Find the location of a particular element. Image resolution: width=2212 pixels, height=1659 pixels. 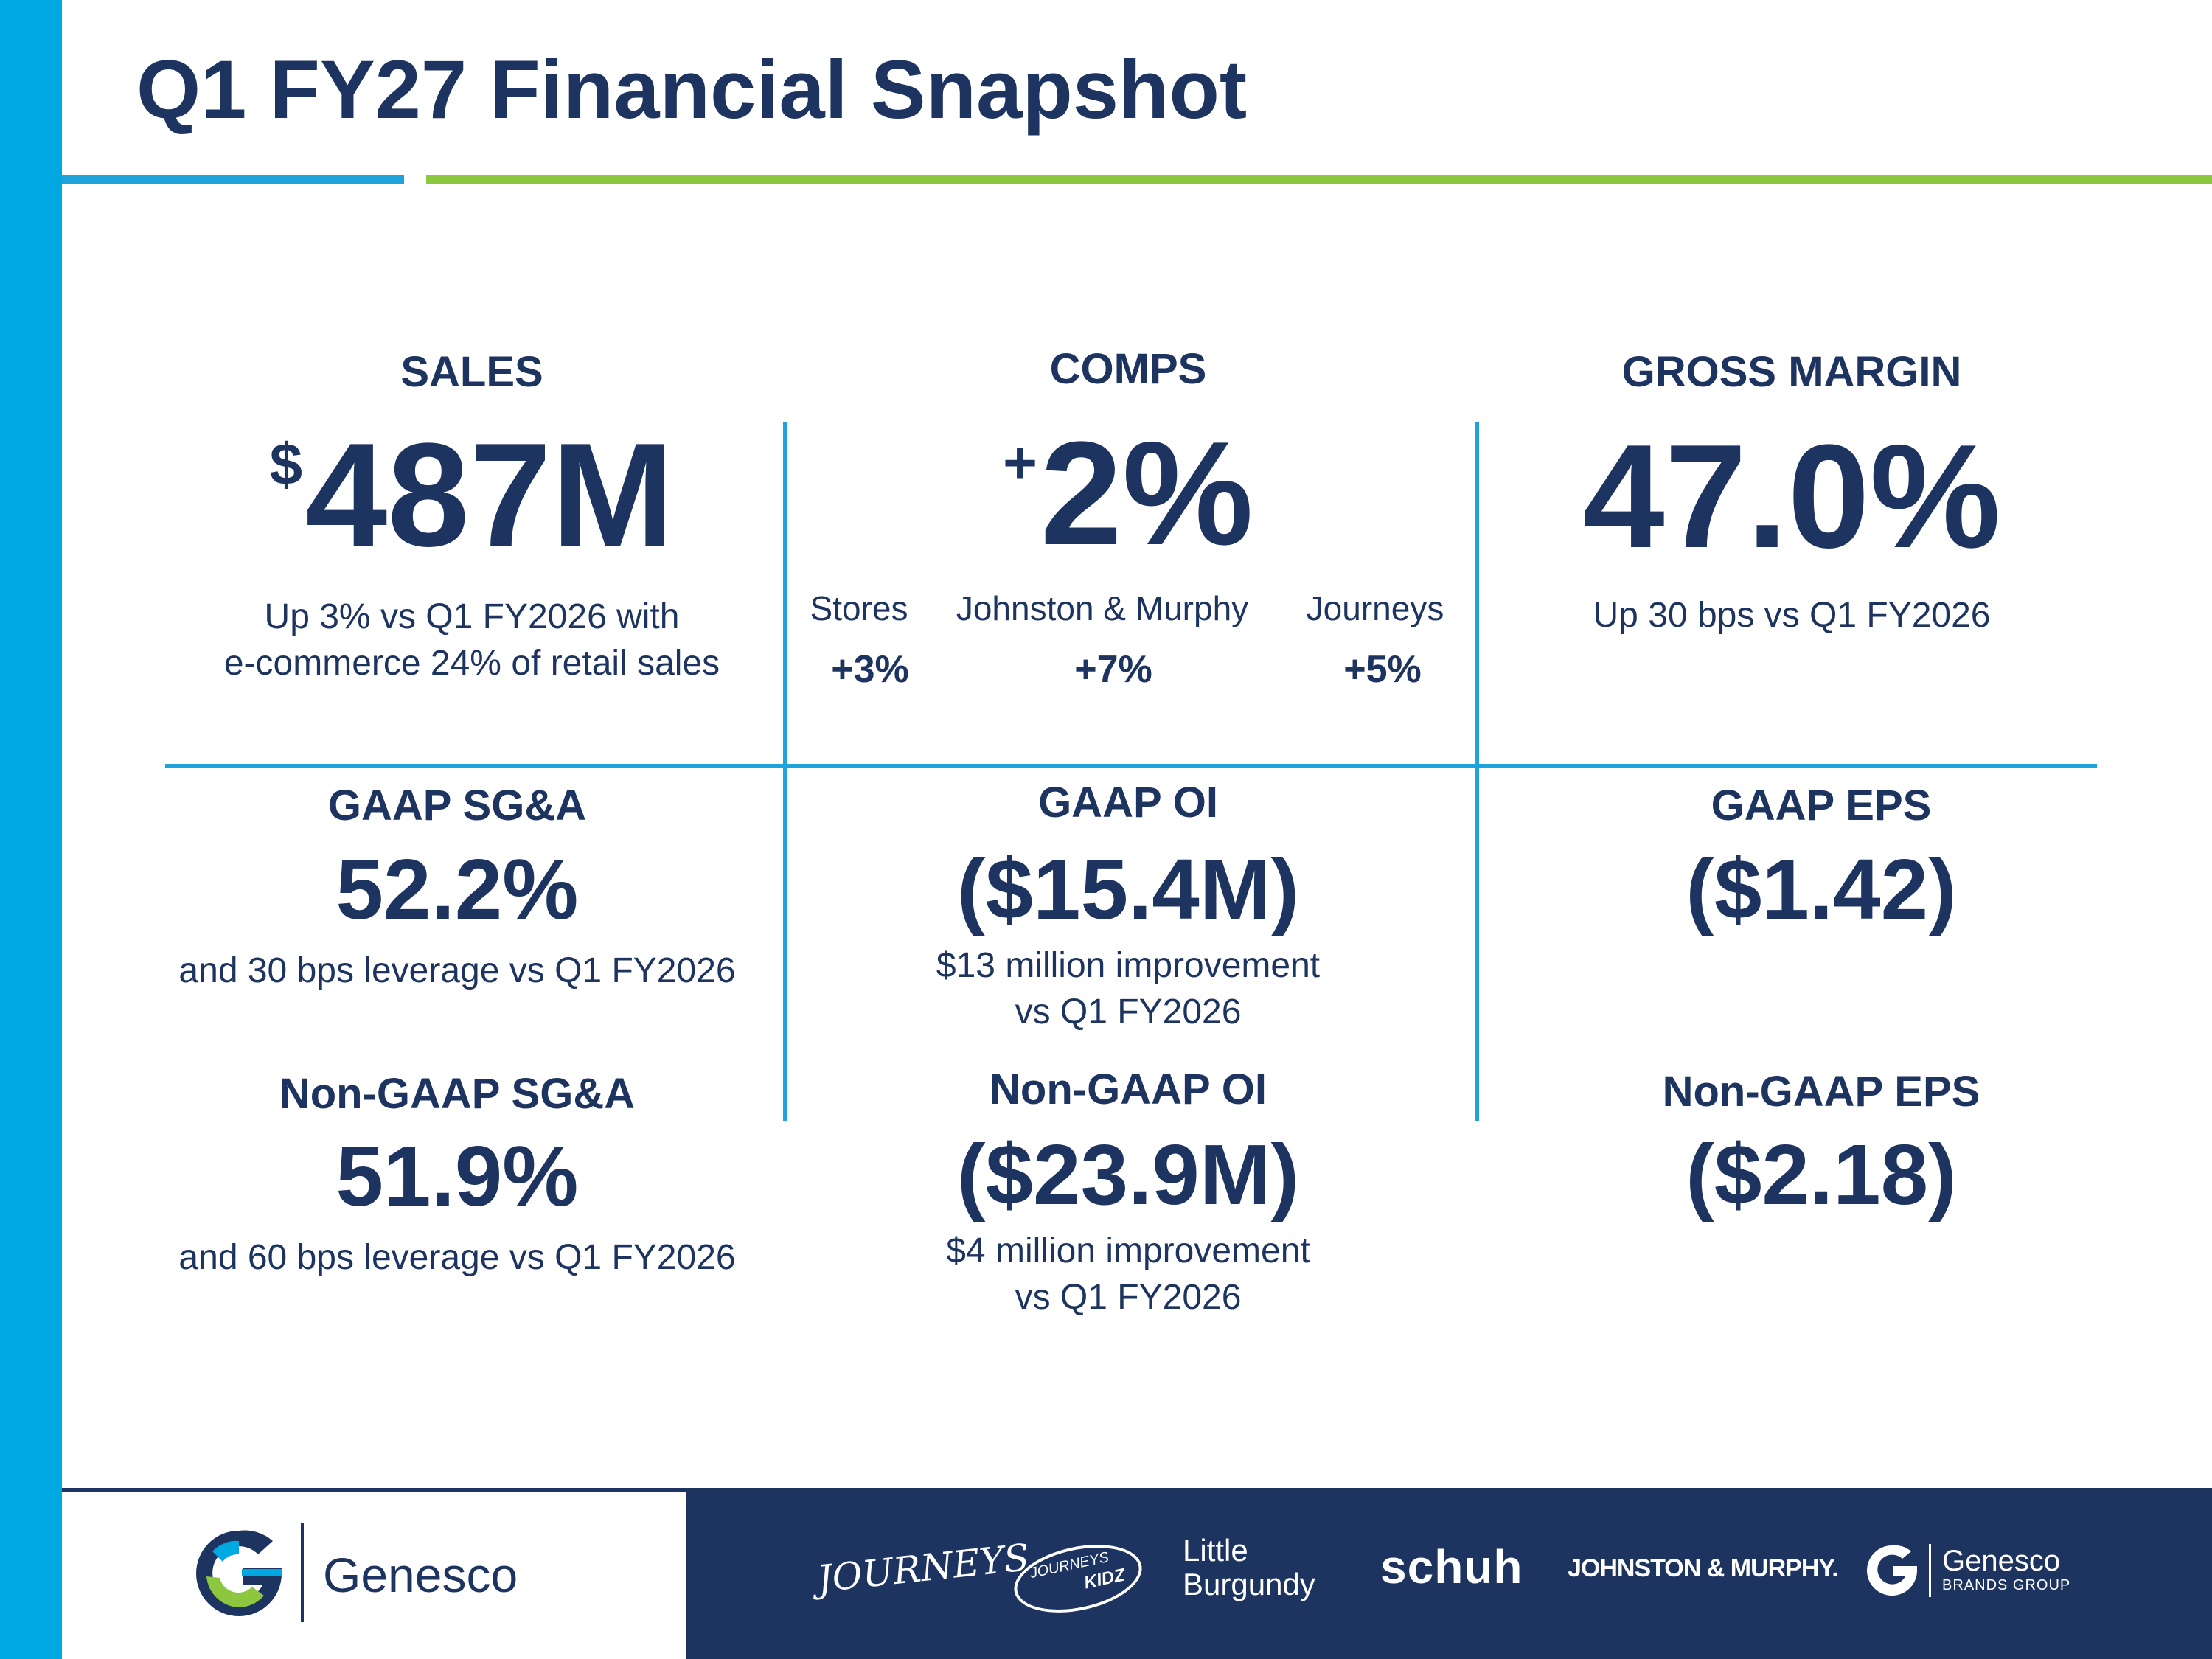

gross-margin-subtext: Up 30 bps vs Q1 FY2026 is located at coordinates (1792, 615).